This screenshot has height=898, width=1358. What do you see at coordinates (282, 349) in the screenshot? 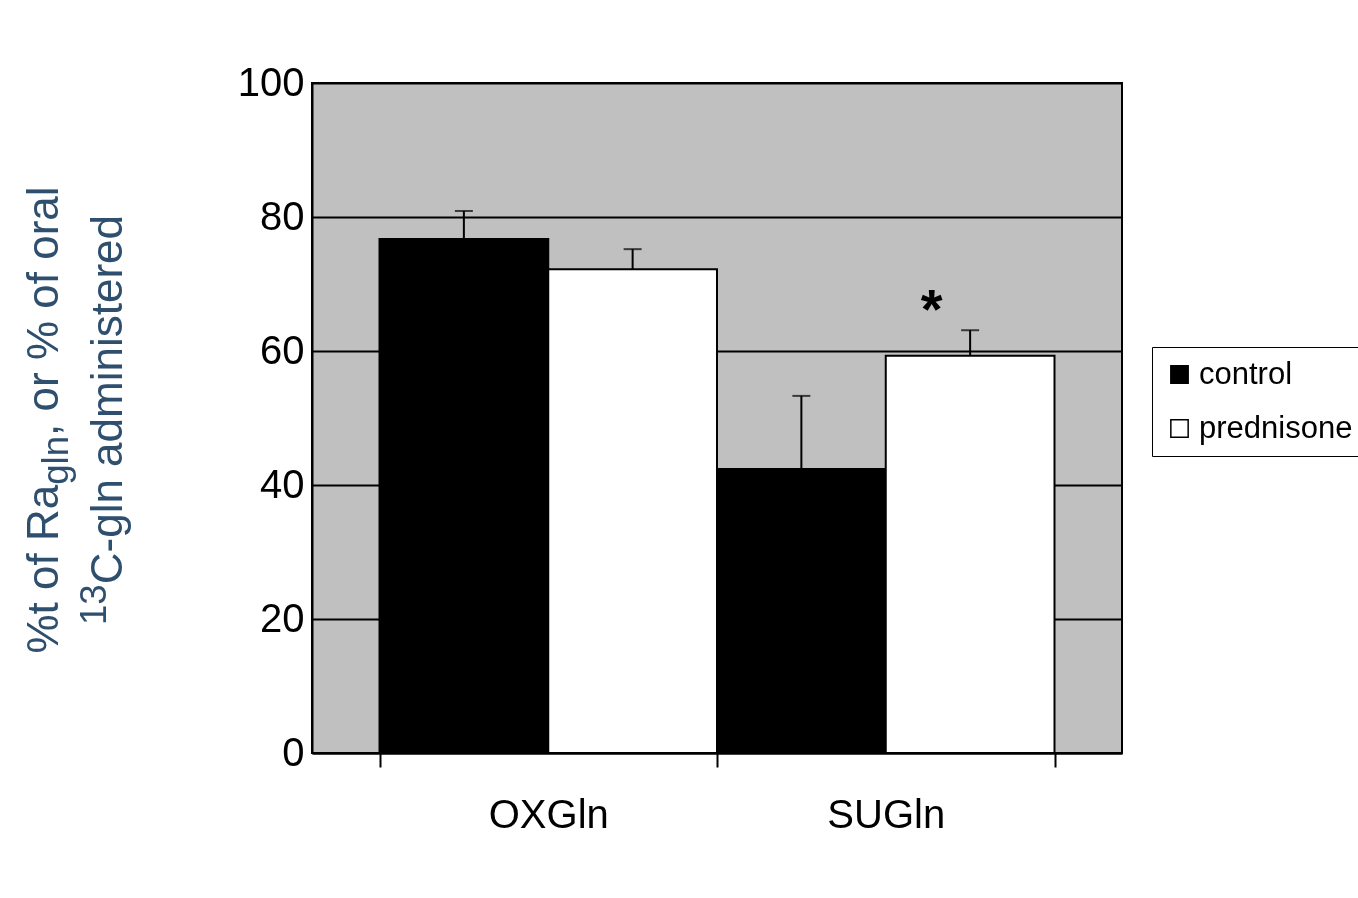
I see `y-tick-label: 60` at bounding box center [282, 349].